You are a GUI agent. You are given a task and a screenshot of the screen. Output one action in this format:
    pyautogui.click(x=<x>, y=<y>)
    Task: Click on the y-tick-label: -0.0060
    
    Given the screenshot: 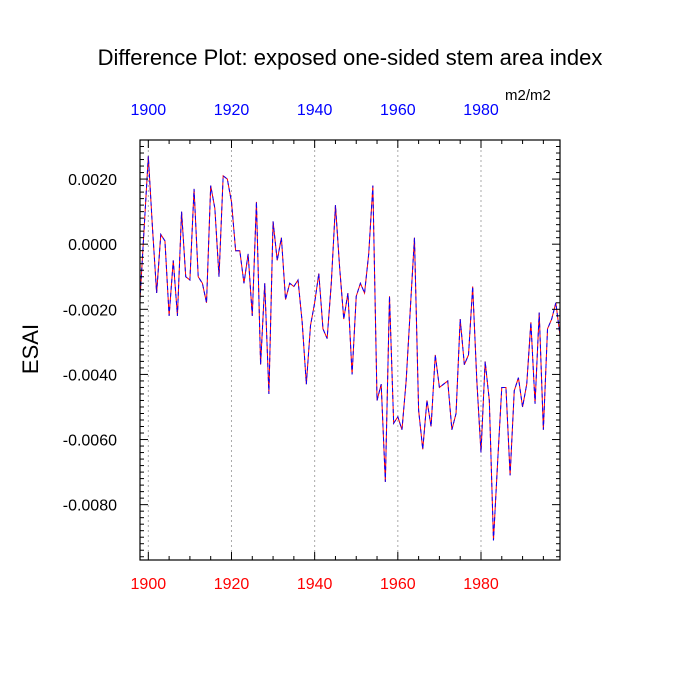 What is the action you would take?
    pyautogui.click(x=90, y=441)
    